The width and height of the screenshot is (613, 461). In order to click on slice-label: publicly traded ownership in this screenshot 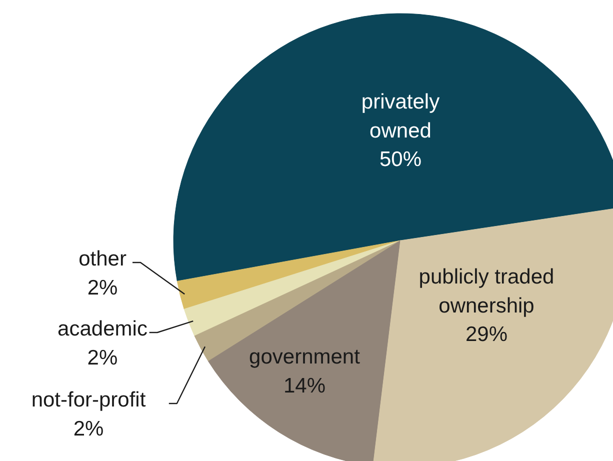, I will do `click(486, 292)`.